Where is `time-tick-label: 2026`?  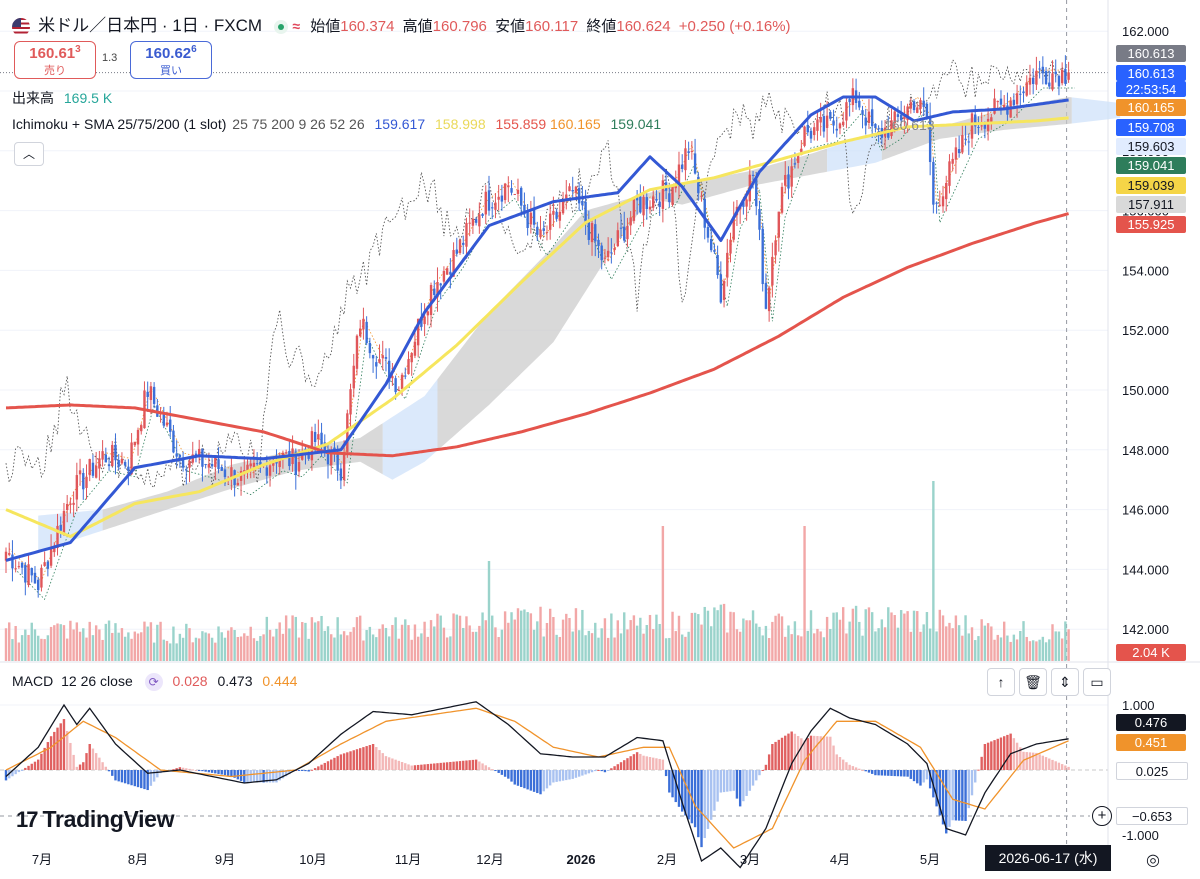 time-tick-label: 2026 is located at coordinates (581, 859).